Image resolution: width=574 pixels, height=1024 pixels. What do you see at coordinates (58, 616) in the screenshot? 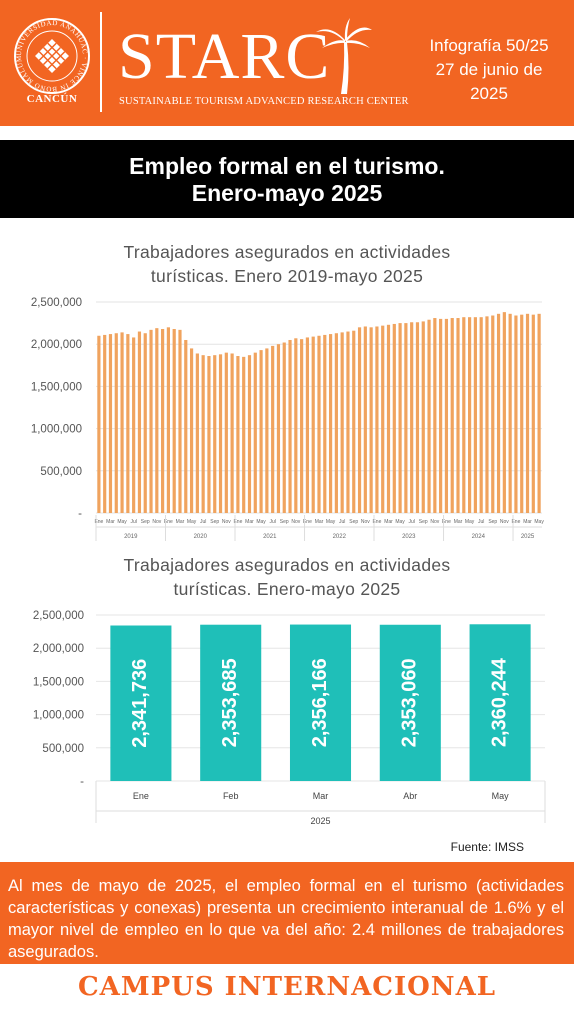
I see `chart2-y-tick-label: 2,500,000` at bounding box center [58, 616].